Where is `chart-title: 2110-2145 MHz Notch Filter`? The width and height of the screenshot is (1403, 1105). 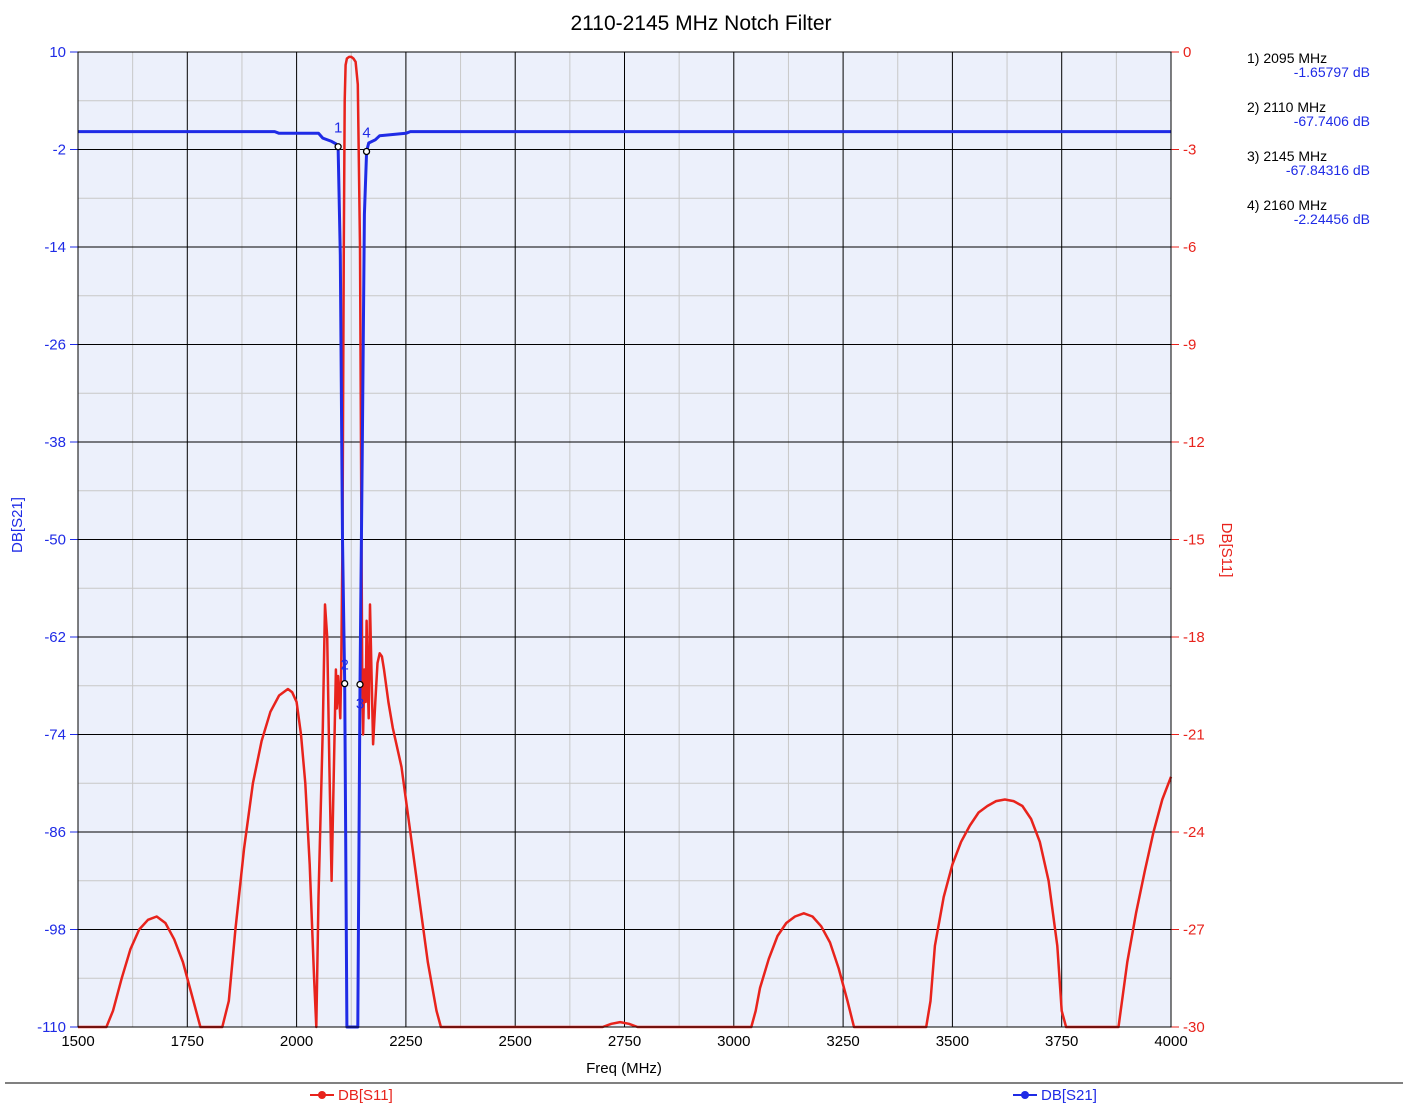 chart-title: 2110-2145 MHz Notch Filter is located at coordinates (700, 23).